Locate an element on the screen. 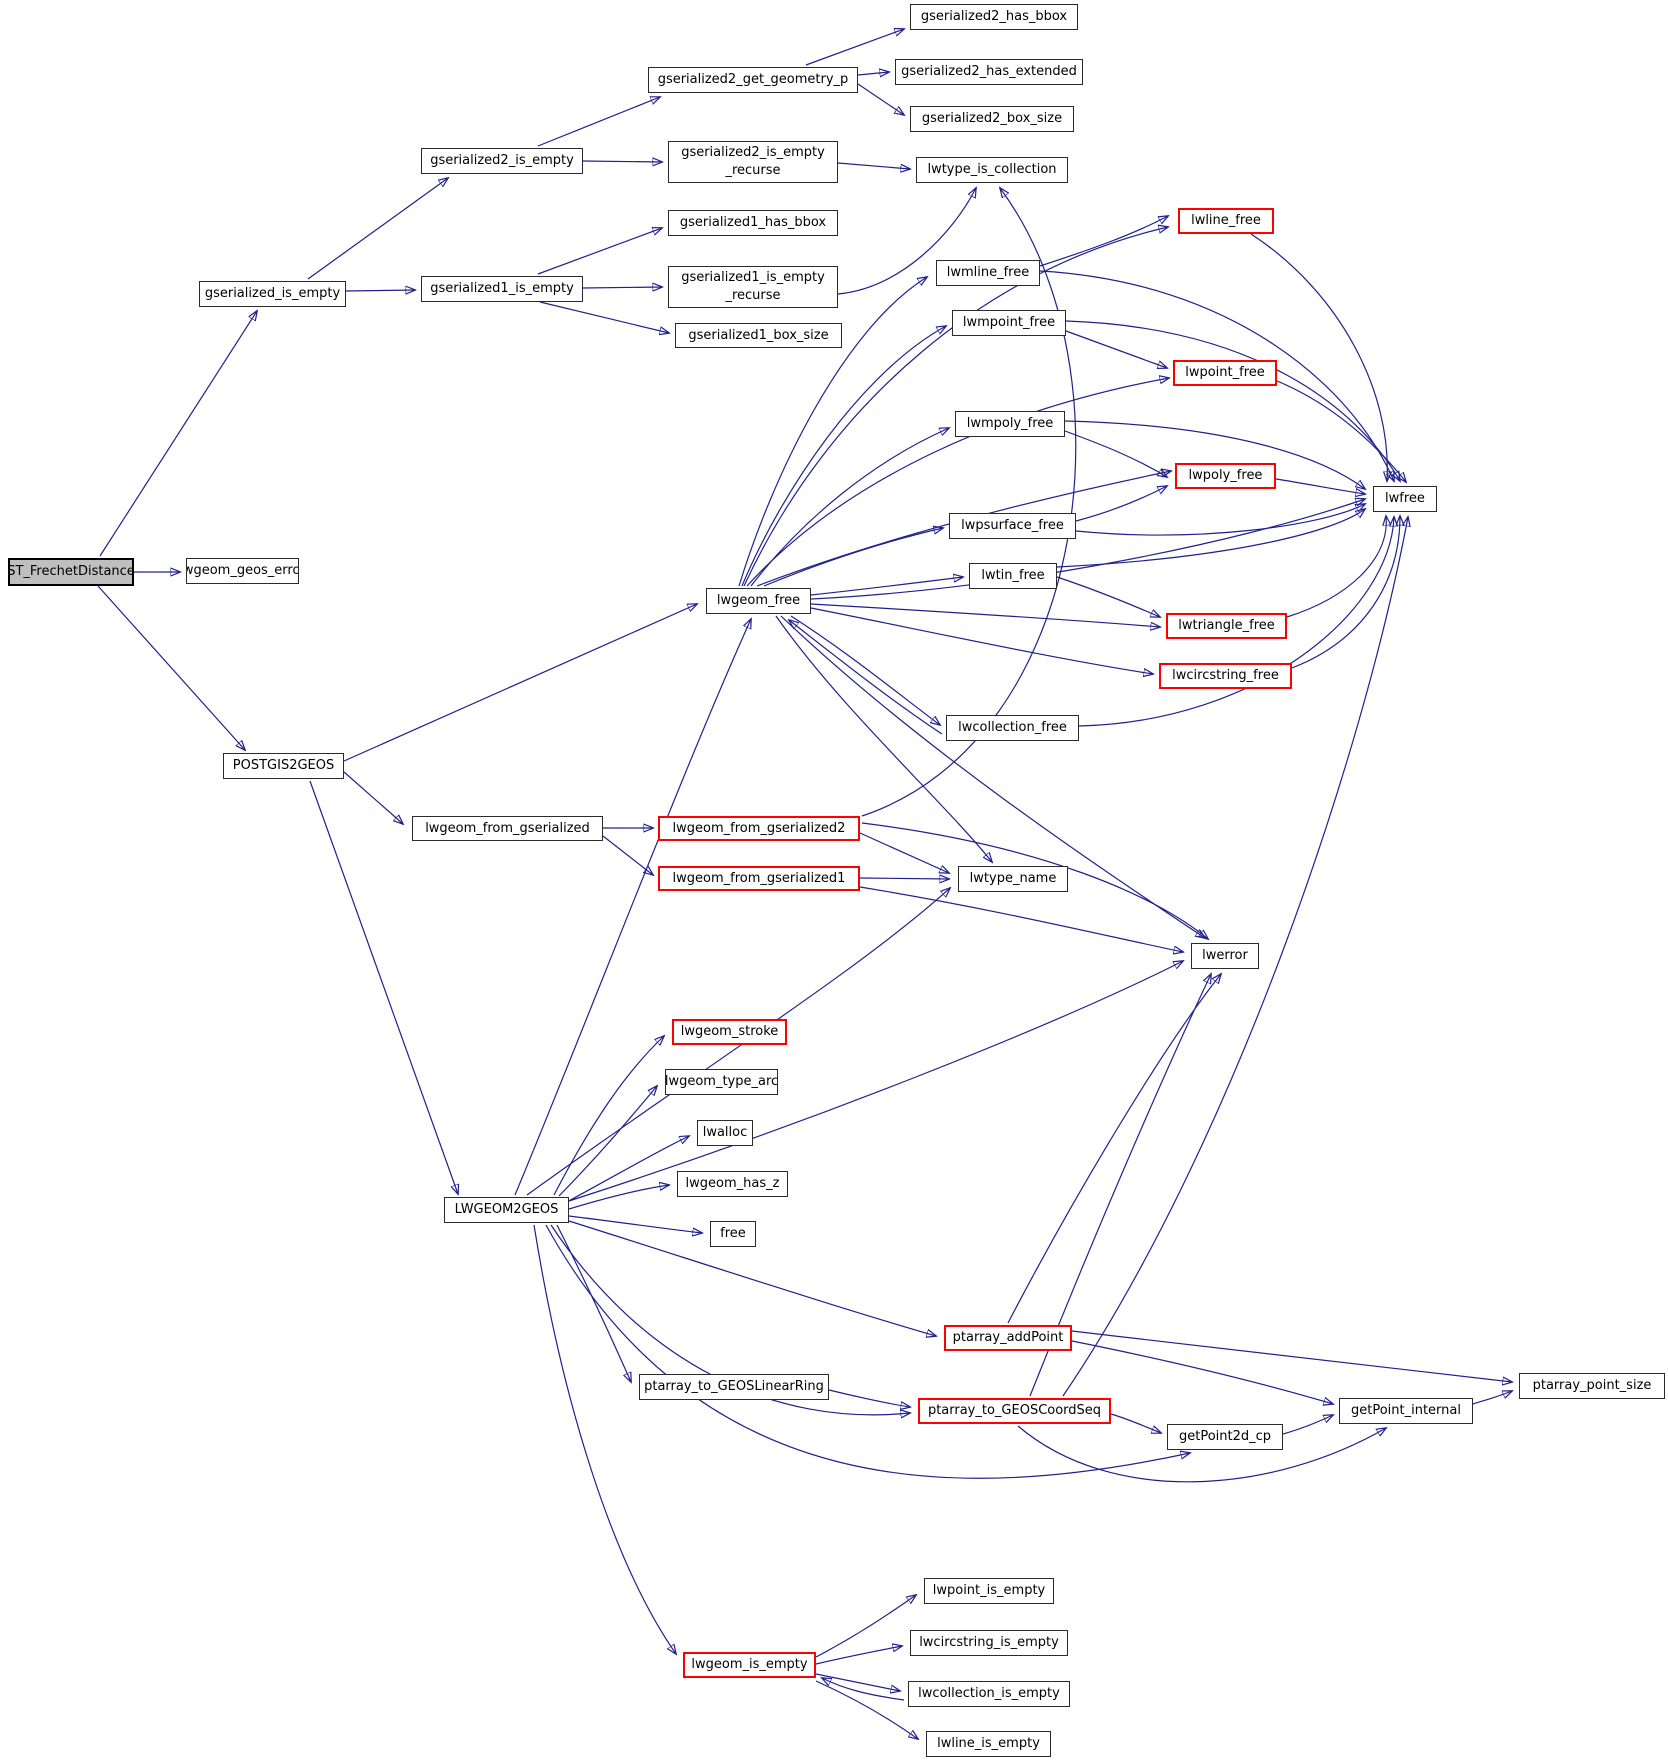 This screenshot has height=1760, width=1668. node-gserialized-is-empty: gserialized_is_empty is located at coordinates (272, 294).